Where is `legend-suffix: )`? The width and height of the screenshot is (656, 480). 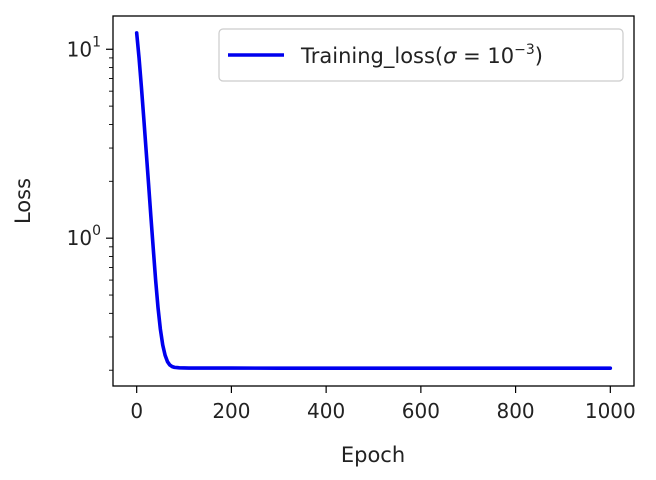
legend-suffix: ) is located at coordinates (539, 56).